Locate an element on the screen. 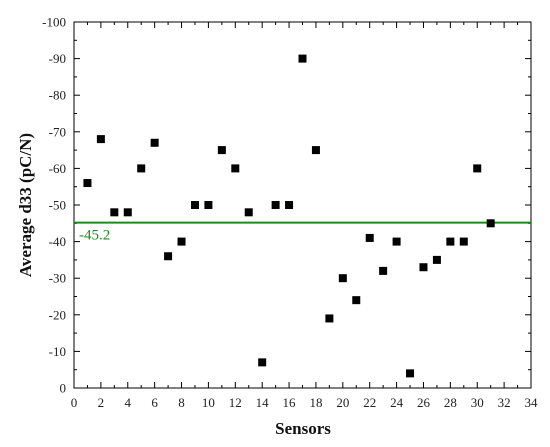  x-tick-label: 32 is located at coordinates (504, 402).